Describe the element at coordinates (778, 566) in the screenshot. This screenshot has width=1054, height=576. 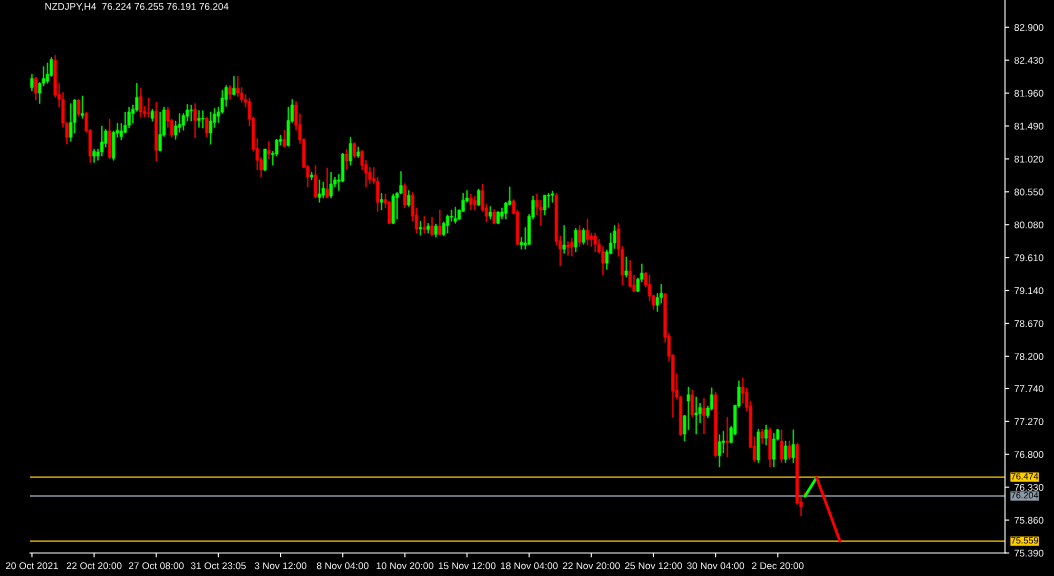
I see `x-tick-label: 2 Dec 20:00` at that location.